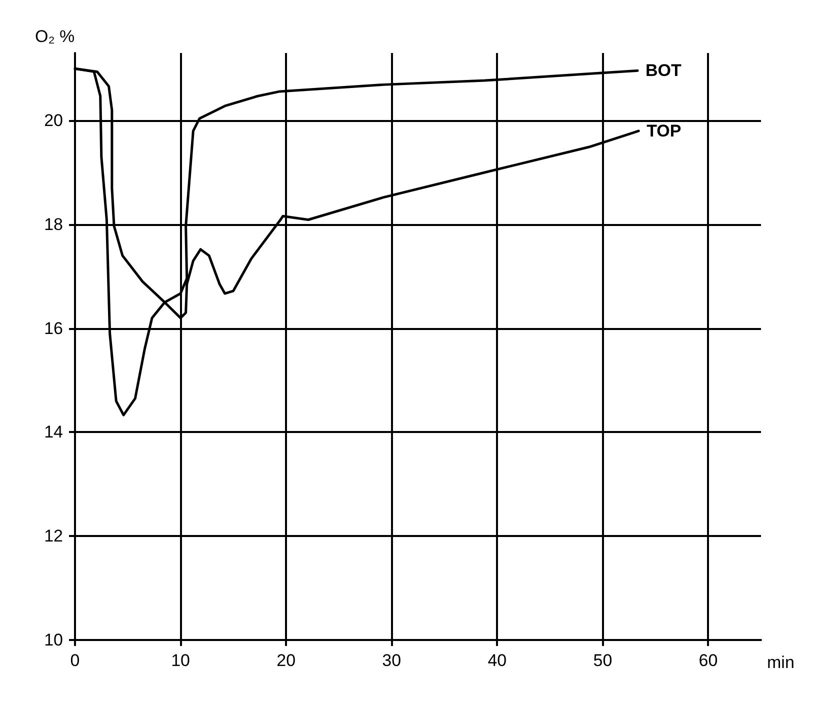 The width and height of the screenshot is (829, 702). I want to click on y-tick-label: 16, so click(53, 328).